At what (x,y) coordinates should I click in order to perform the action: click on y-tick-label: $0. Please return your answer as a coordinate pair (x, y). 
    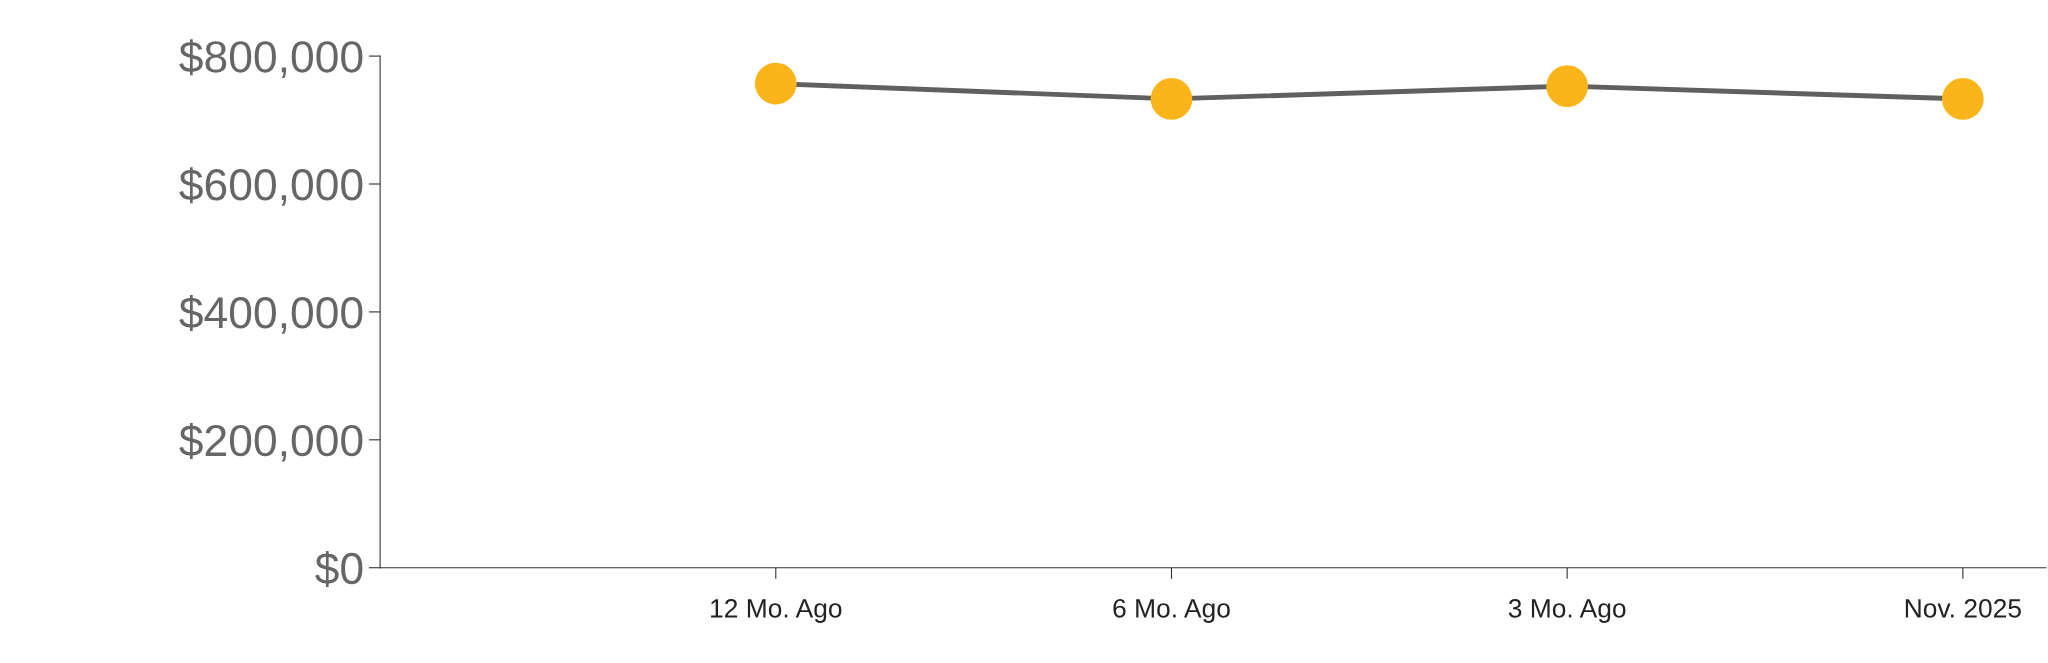
    Looking at the image, I should click on (339, 568).